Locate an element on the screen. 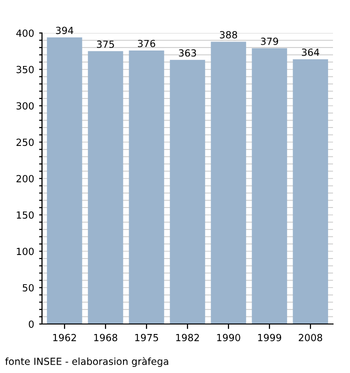  source-note: fonte INSEE - elaborasion gràfega is located at coordinates (86, 362).